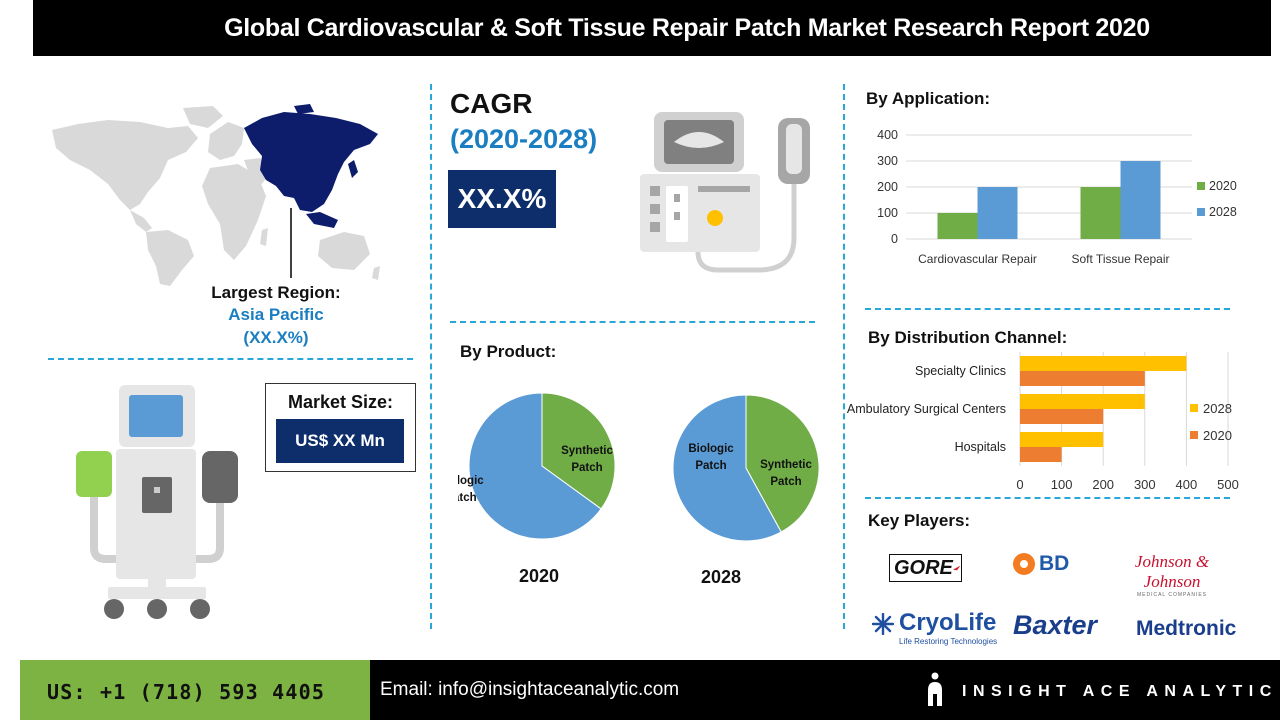 This screenshot has width=1280, height=720. Describe the element at coordinates (948, 622) in the screenshot. I see `cryolife-logo-text: CryoLife` at that location.